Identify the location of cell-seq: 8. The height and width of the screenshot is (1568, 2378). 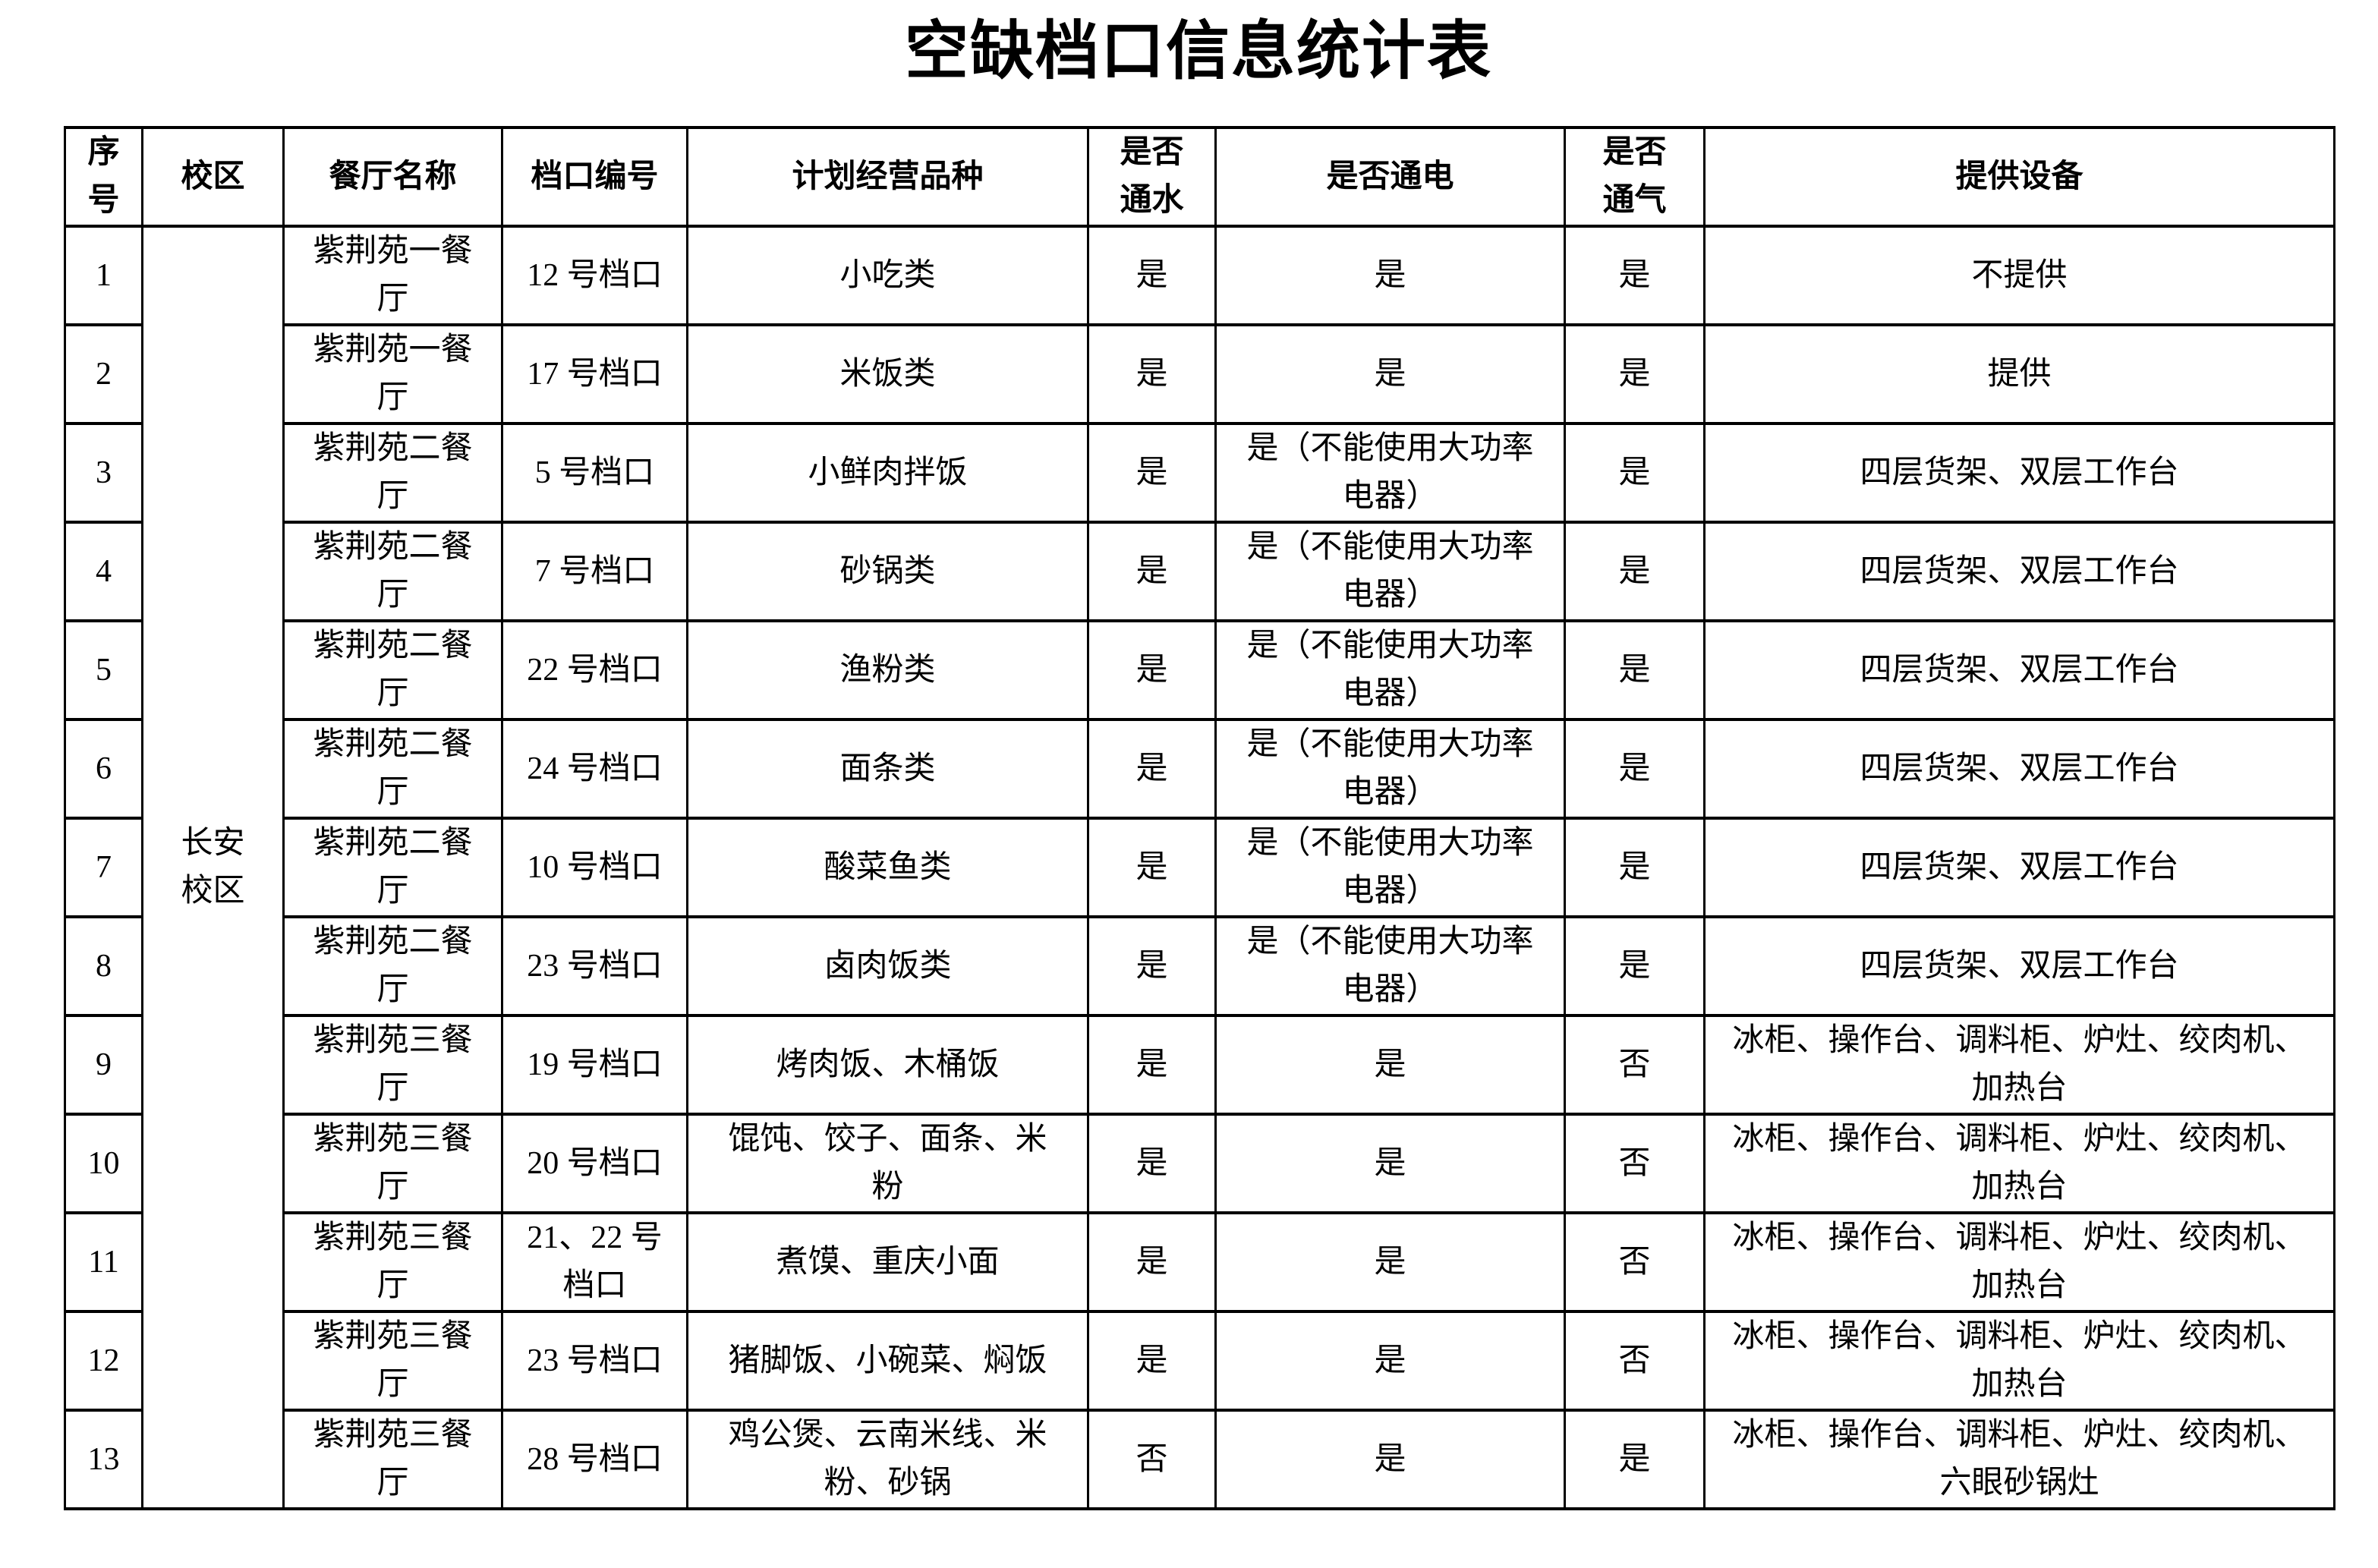
(103, 966).